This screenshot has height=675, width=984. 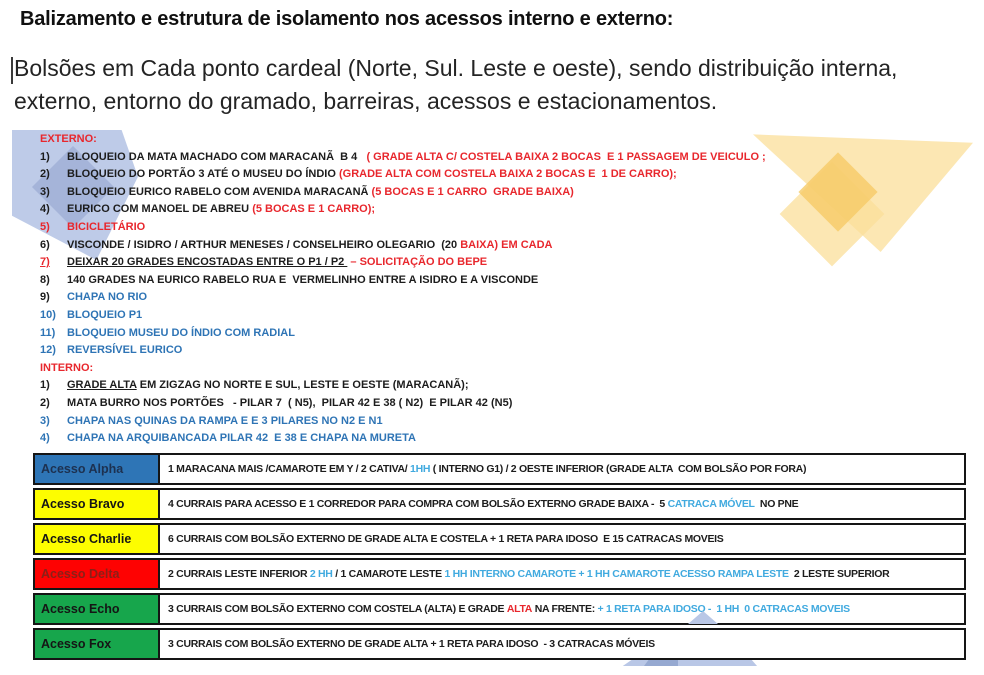 I want to click on list-item-number: 7), so click(x=45, y=262).